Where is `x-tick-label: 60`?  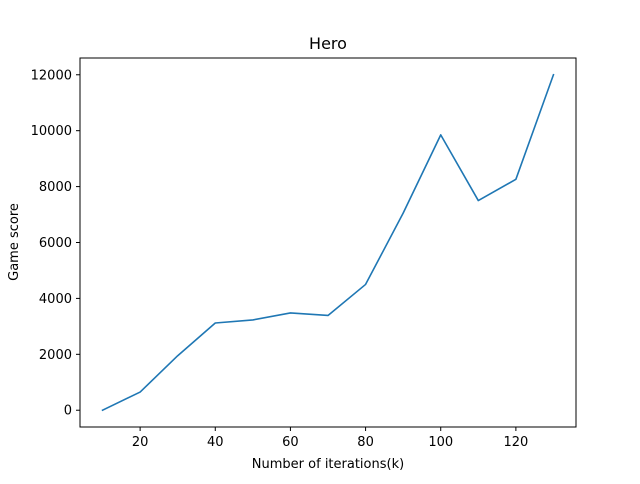
x-tick-label: 60 is located at coordinates (290, 442).